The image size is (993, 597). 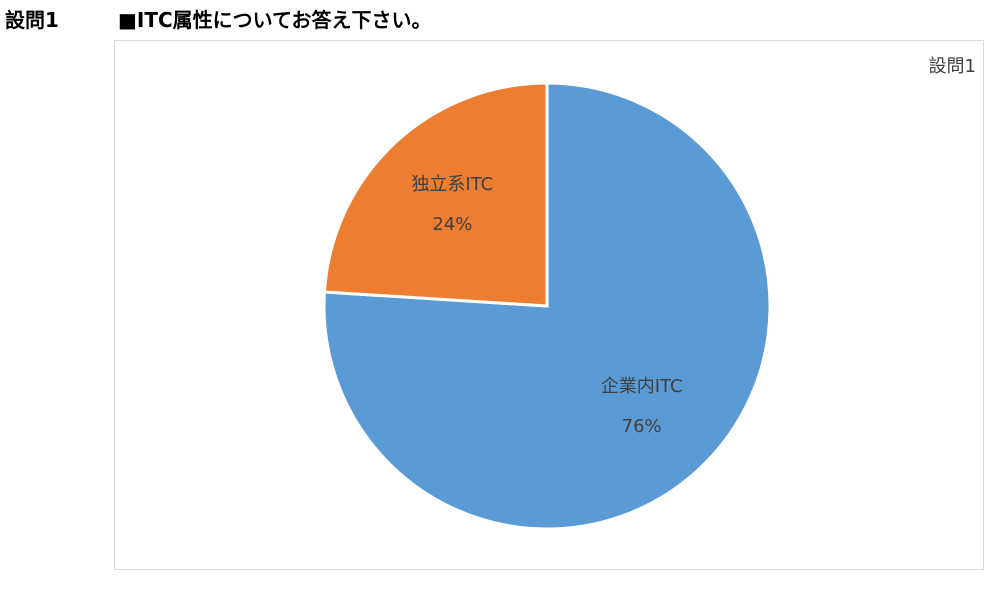 I want to click on heading: 設問1, so click(x=32, y=20).